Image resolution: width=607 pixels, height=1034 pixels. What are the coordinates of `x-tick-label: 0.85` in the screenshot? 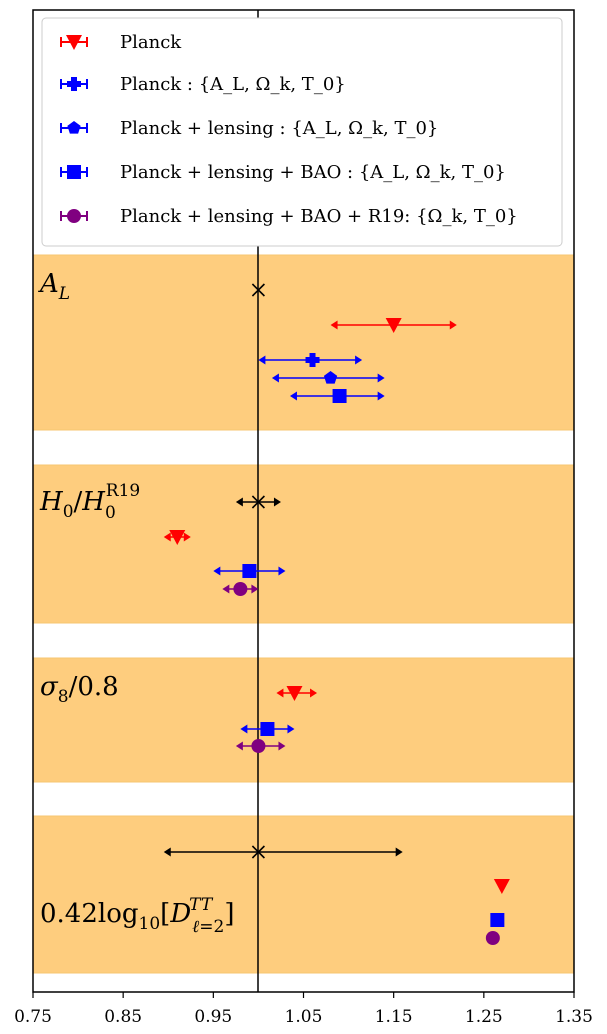 It's located at (123, 1017).